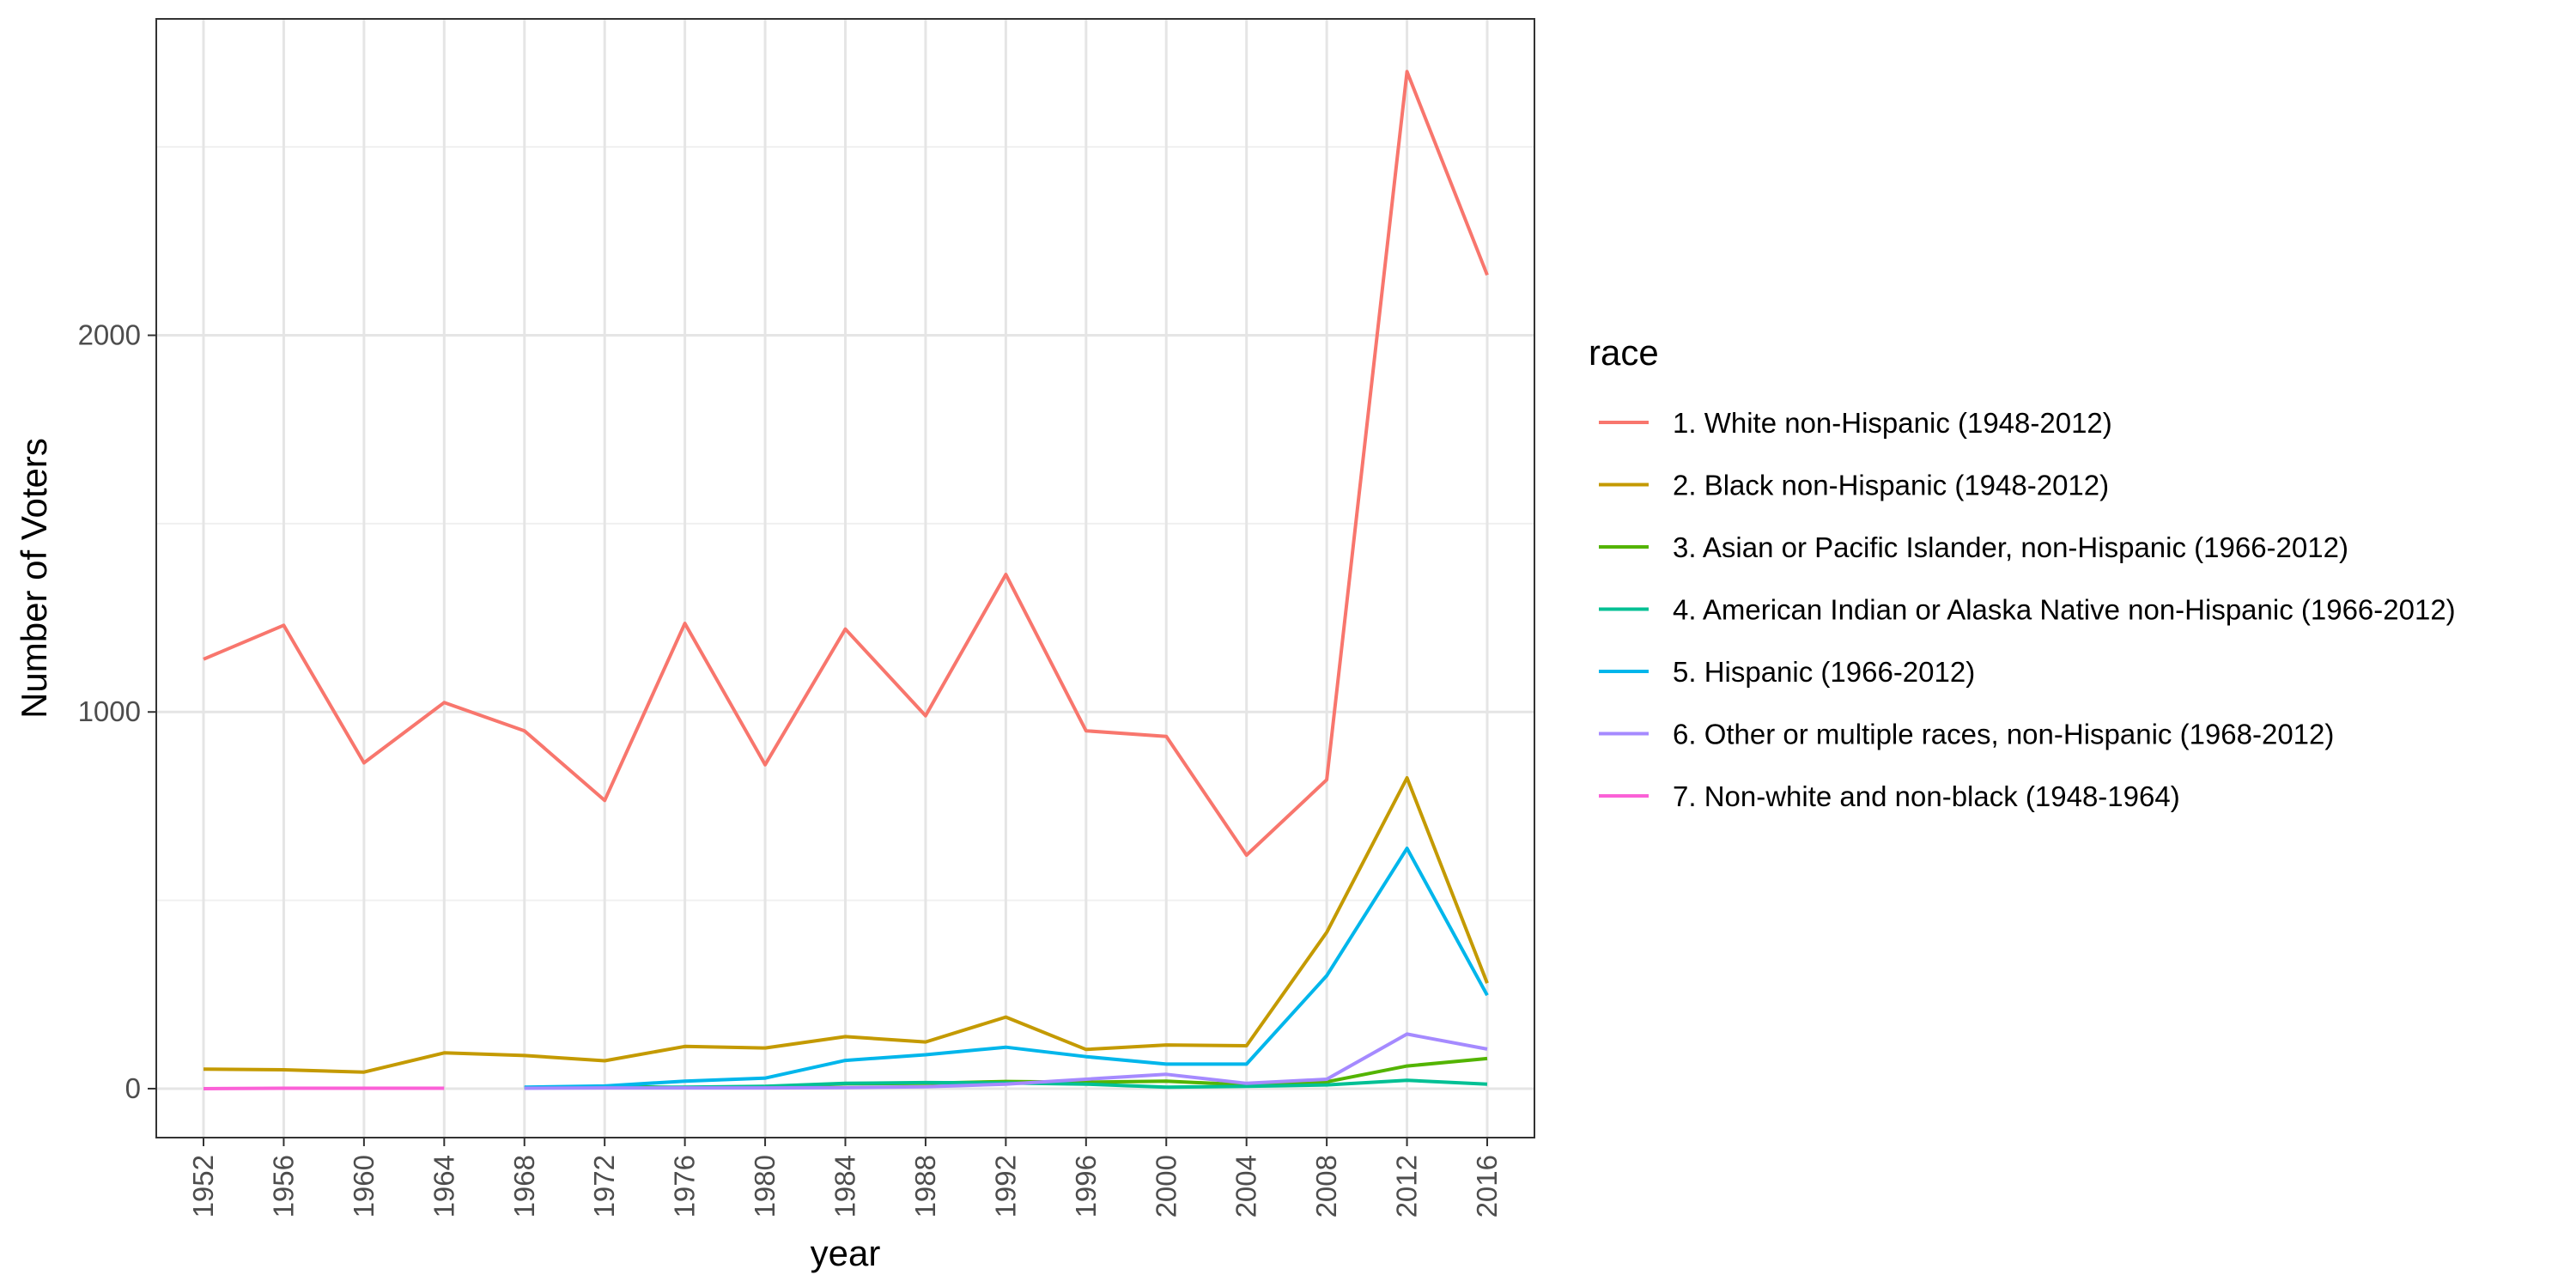 Image resolution: width=2576 pixels, height=1287 pixels. Describe the element at coordinates (1893, 423) in the screenshot. I see `legend-label: 1. White non-Hispanic (1948-2012)` at that location.